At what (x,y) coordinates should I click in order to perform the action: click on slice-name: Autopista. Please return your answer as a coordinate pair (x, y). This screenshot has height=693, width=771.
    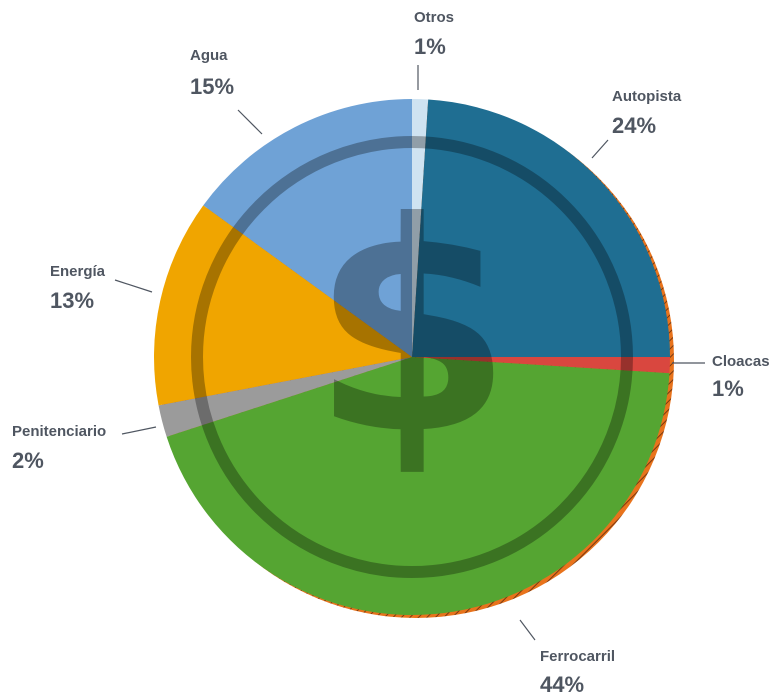
    Looking at the image, I should click on (647, 96).